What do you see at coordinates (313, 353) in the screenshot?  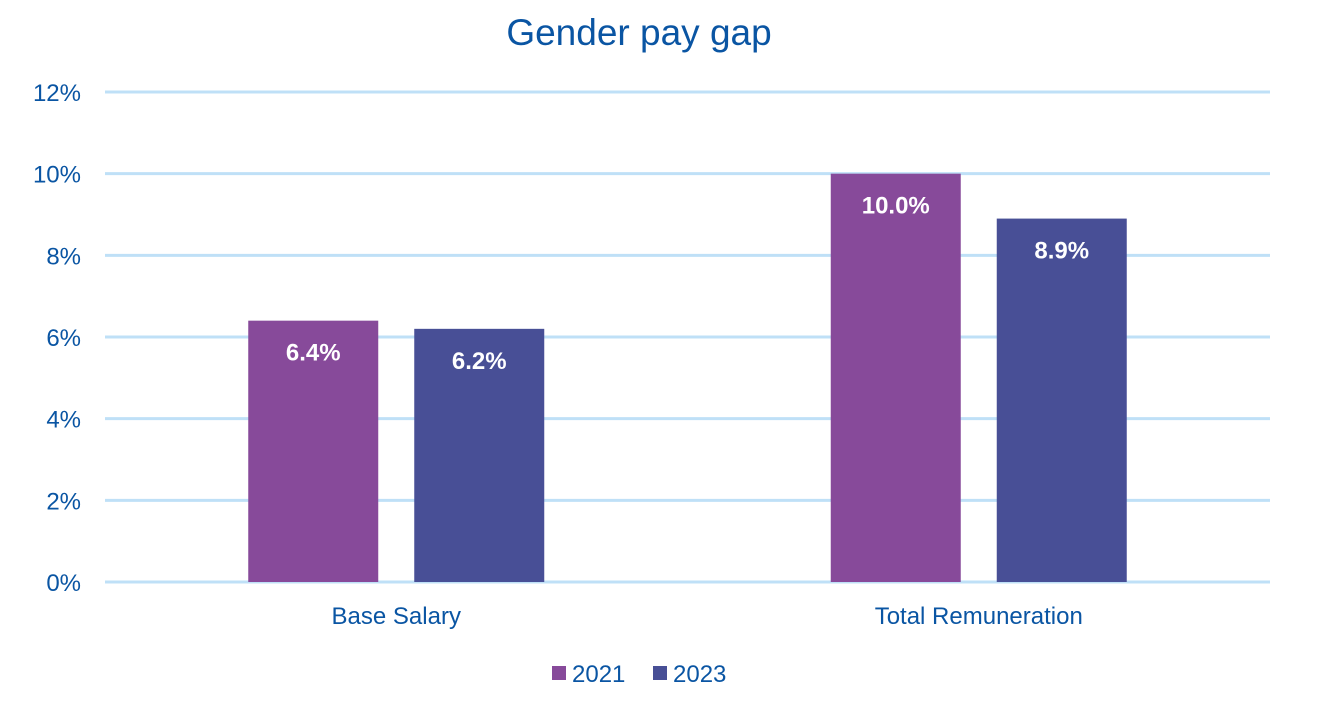 I see `data-label: 6.4%` at bounding box center [313, 353].